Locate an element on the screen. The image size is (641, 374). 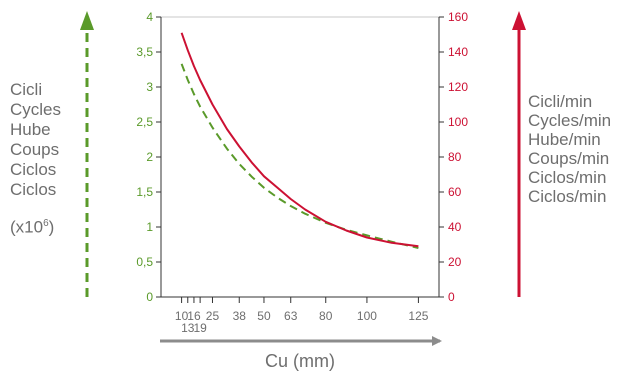
unit-base: (x10 is located at coordinates (27, 227).